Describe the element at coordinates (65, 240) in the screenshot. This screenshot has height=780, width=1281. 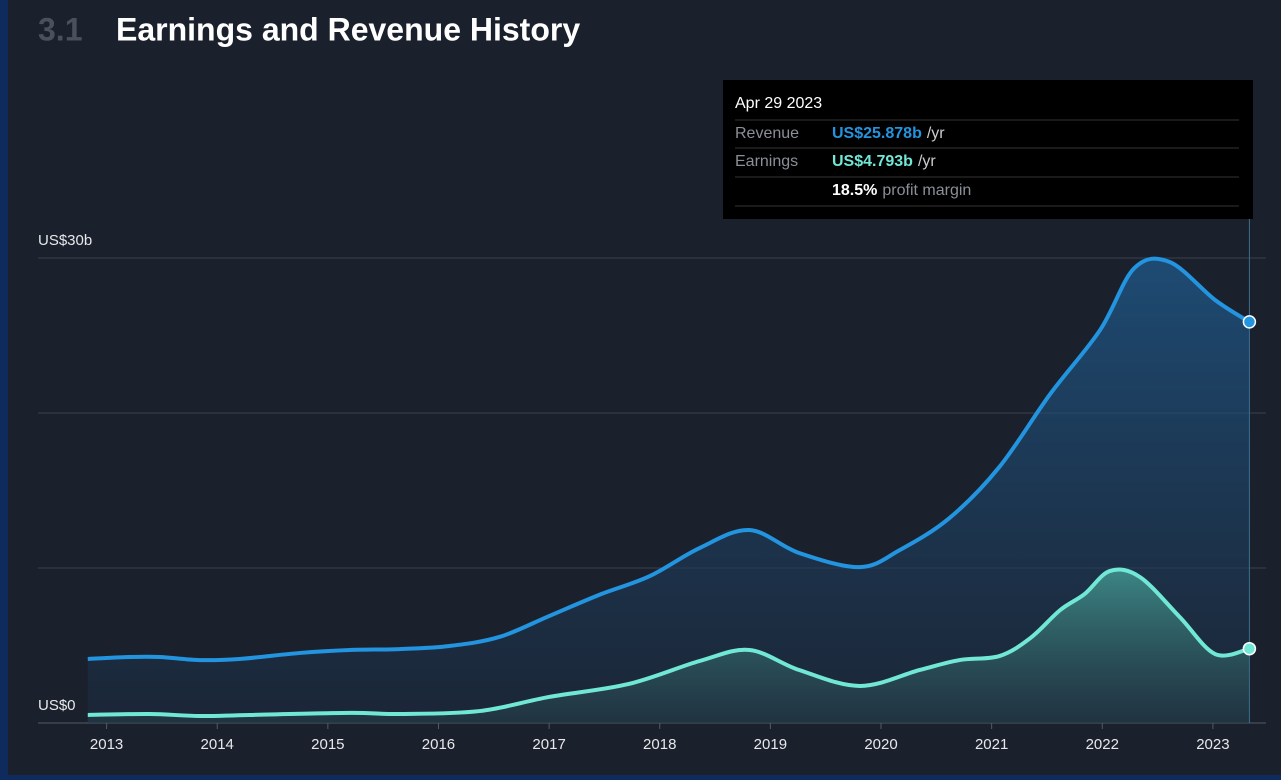
I see `y-tick-label: US$30b` at that location.